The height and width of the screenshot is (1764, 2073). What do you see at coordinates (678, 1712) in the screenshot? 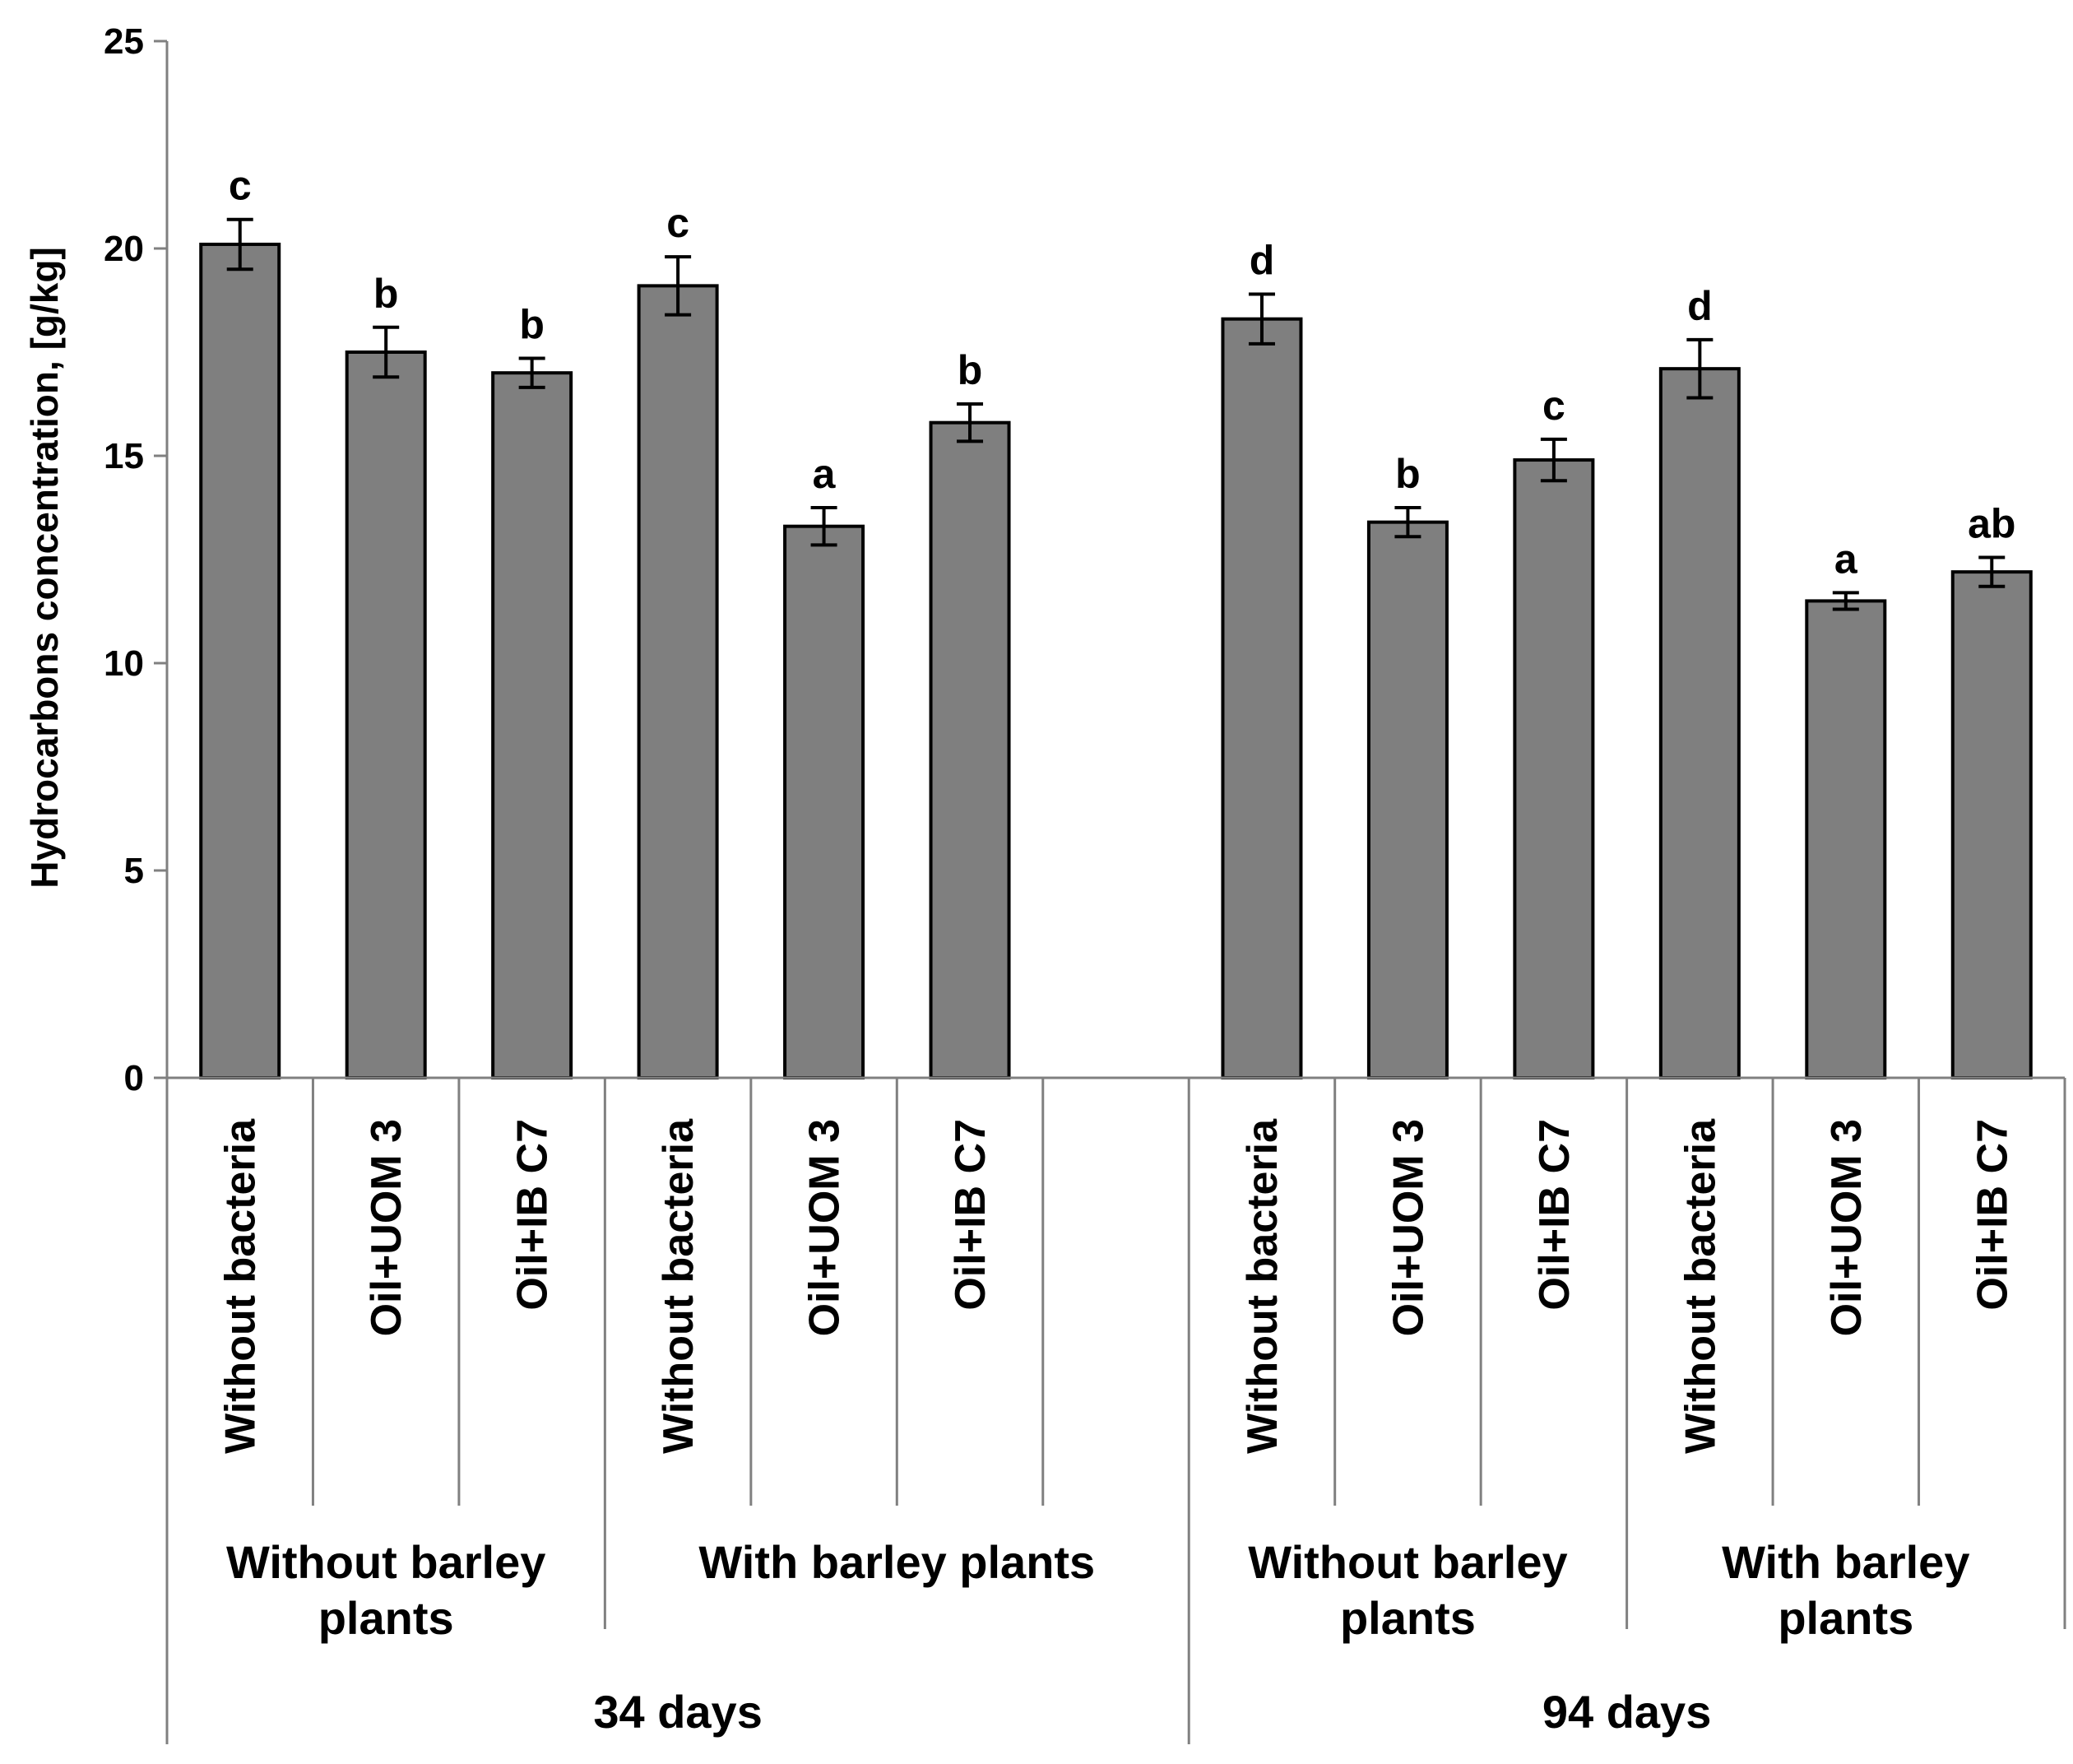
I see `time-group-label: 34 days` at bounding box center [678, 1712].